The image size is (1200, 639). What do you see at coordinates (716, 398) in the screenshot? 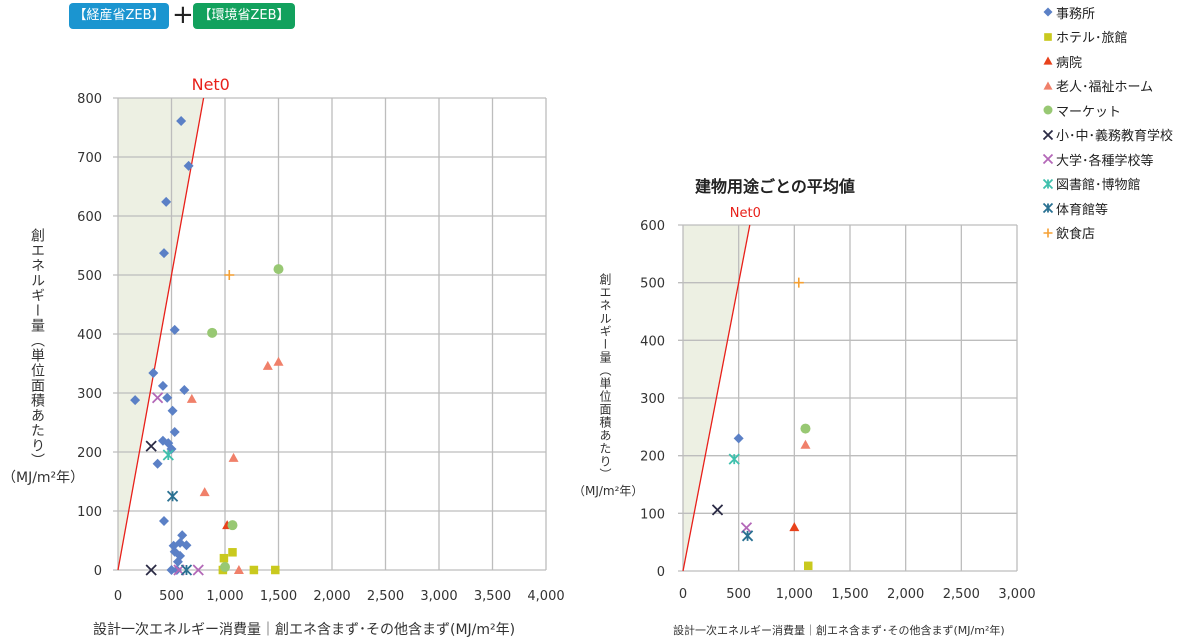
I see `net0-line` at bounding box center [716, 398].